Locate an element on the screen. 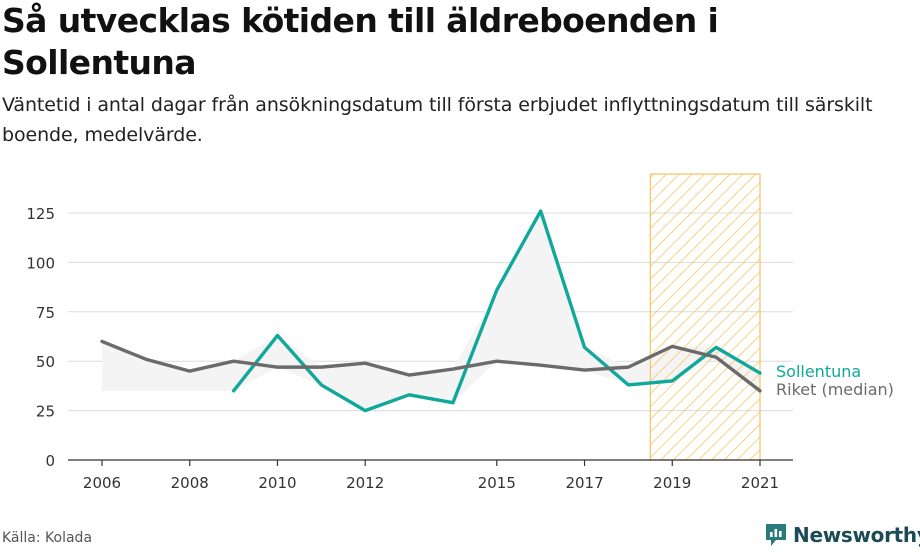  x-tick-label-2019: 2019 is located at coordinates (672, 483).